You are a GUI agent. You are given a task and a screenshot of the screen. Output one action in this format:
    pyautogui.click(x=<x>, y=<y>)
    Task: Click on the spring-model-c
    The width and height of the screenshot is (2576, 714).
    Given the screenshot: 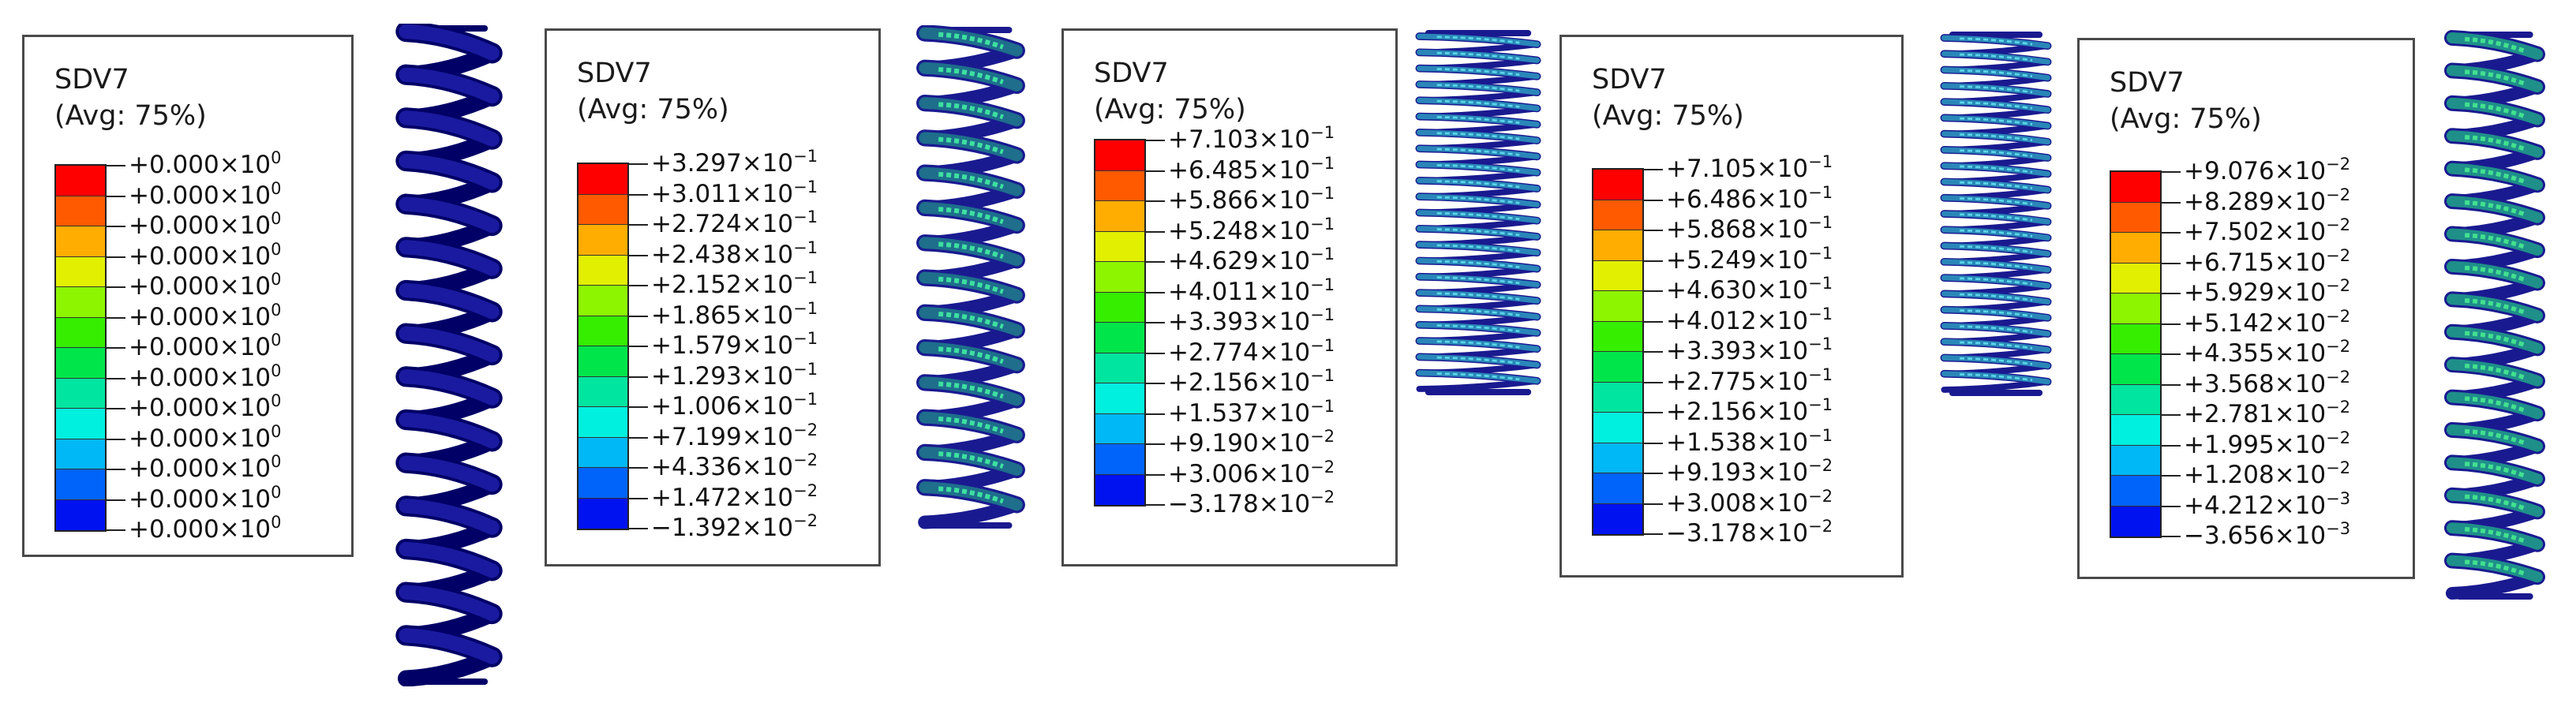 What is the action you would take?
    pyautogui.click(x=1478, y=212)
    